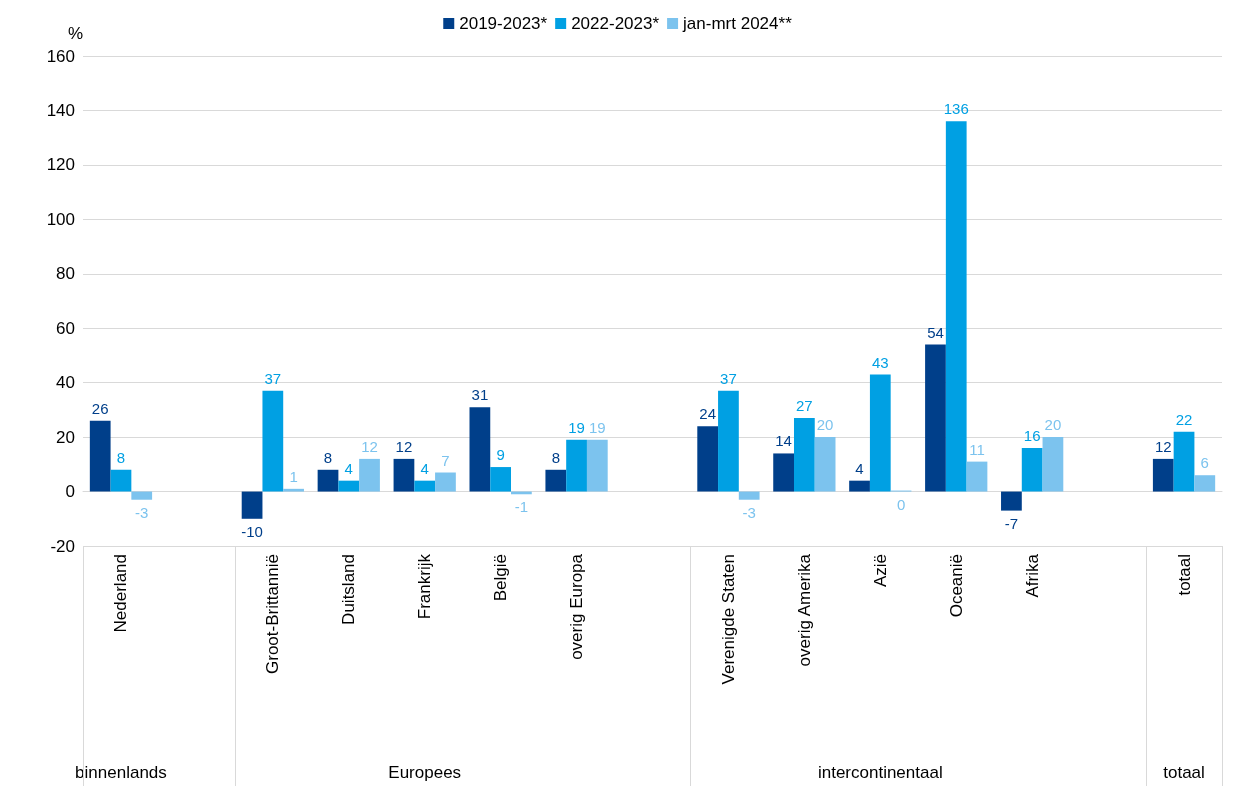 The image size is (1235, 794). I want to click on data-label: -10, so click(252, 531).